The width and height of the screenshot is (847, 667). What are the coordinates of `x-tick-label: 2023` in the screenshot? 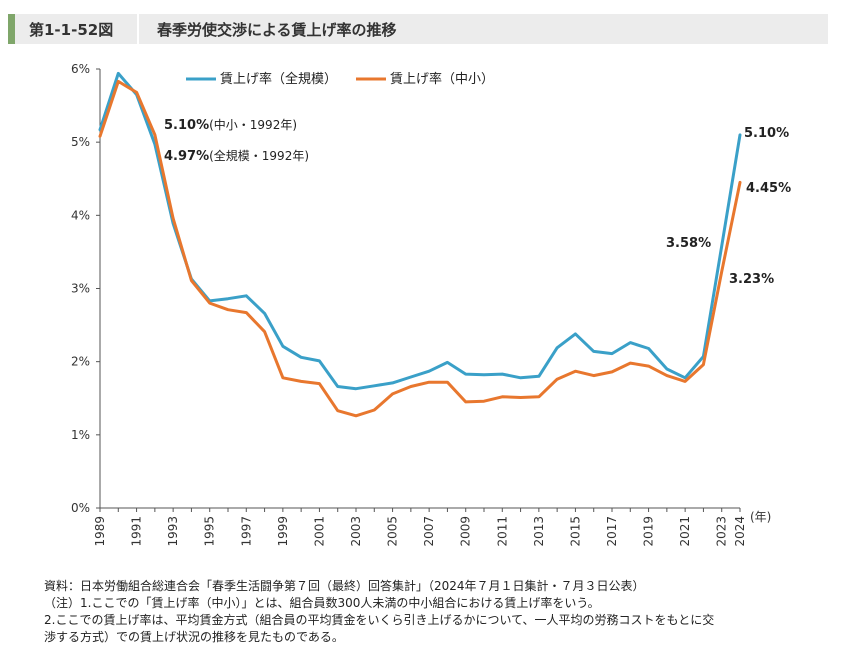 It's located at (722, 531).